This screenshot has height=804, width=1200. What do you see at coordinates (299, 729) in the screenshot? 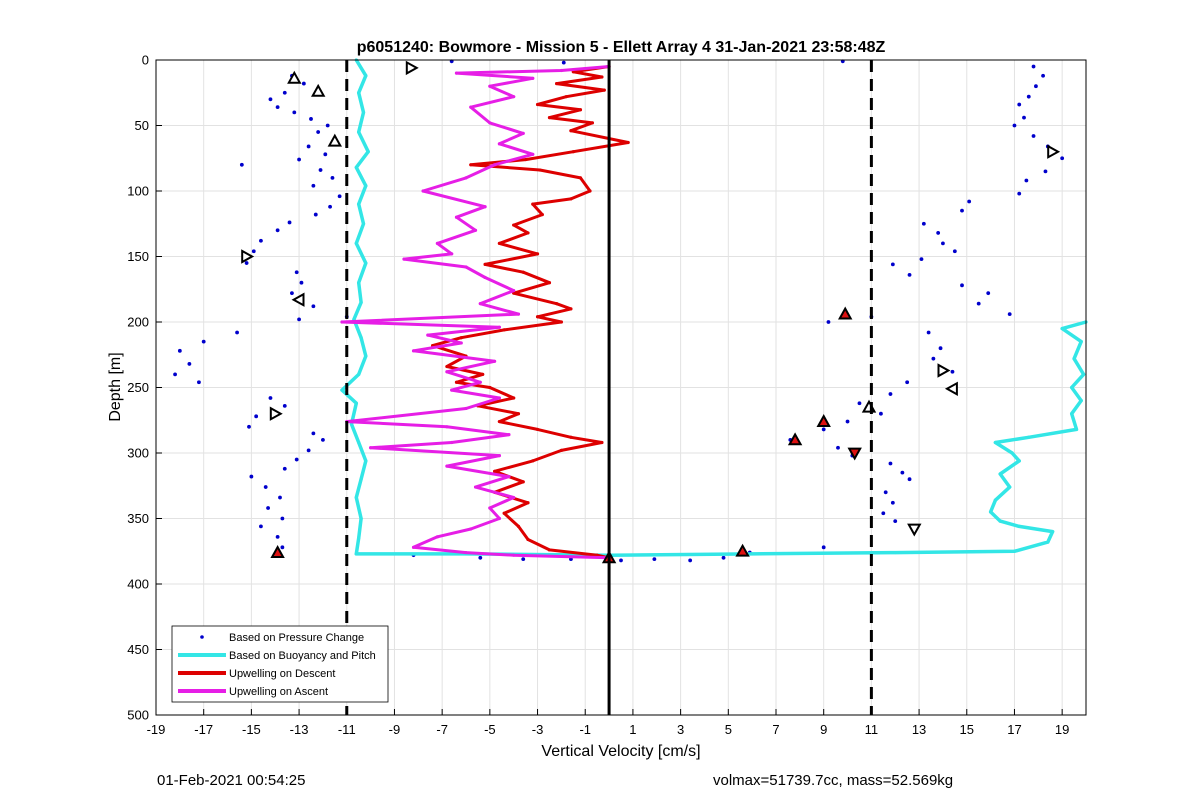
I see `x-tick-label: -13` at bounding box center [299, 729].